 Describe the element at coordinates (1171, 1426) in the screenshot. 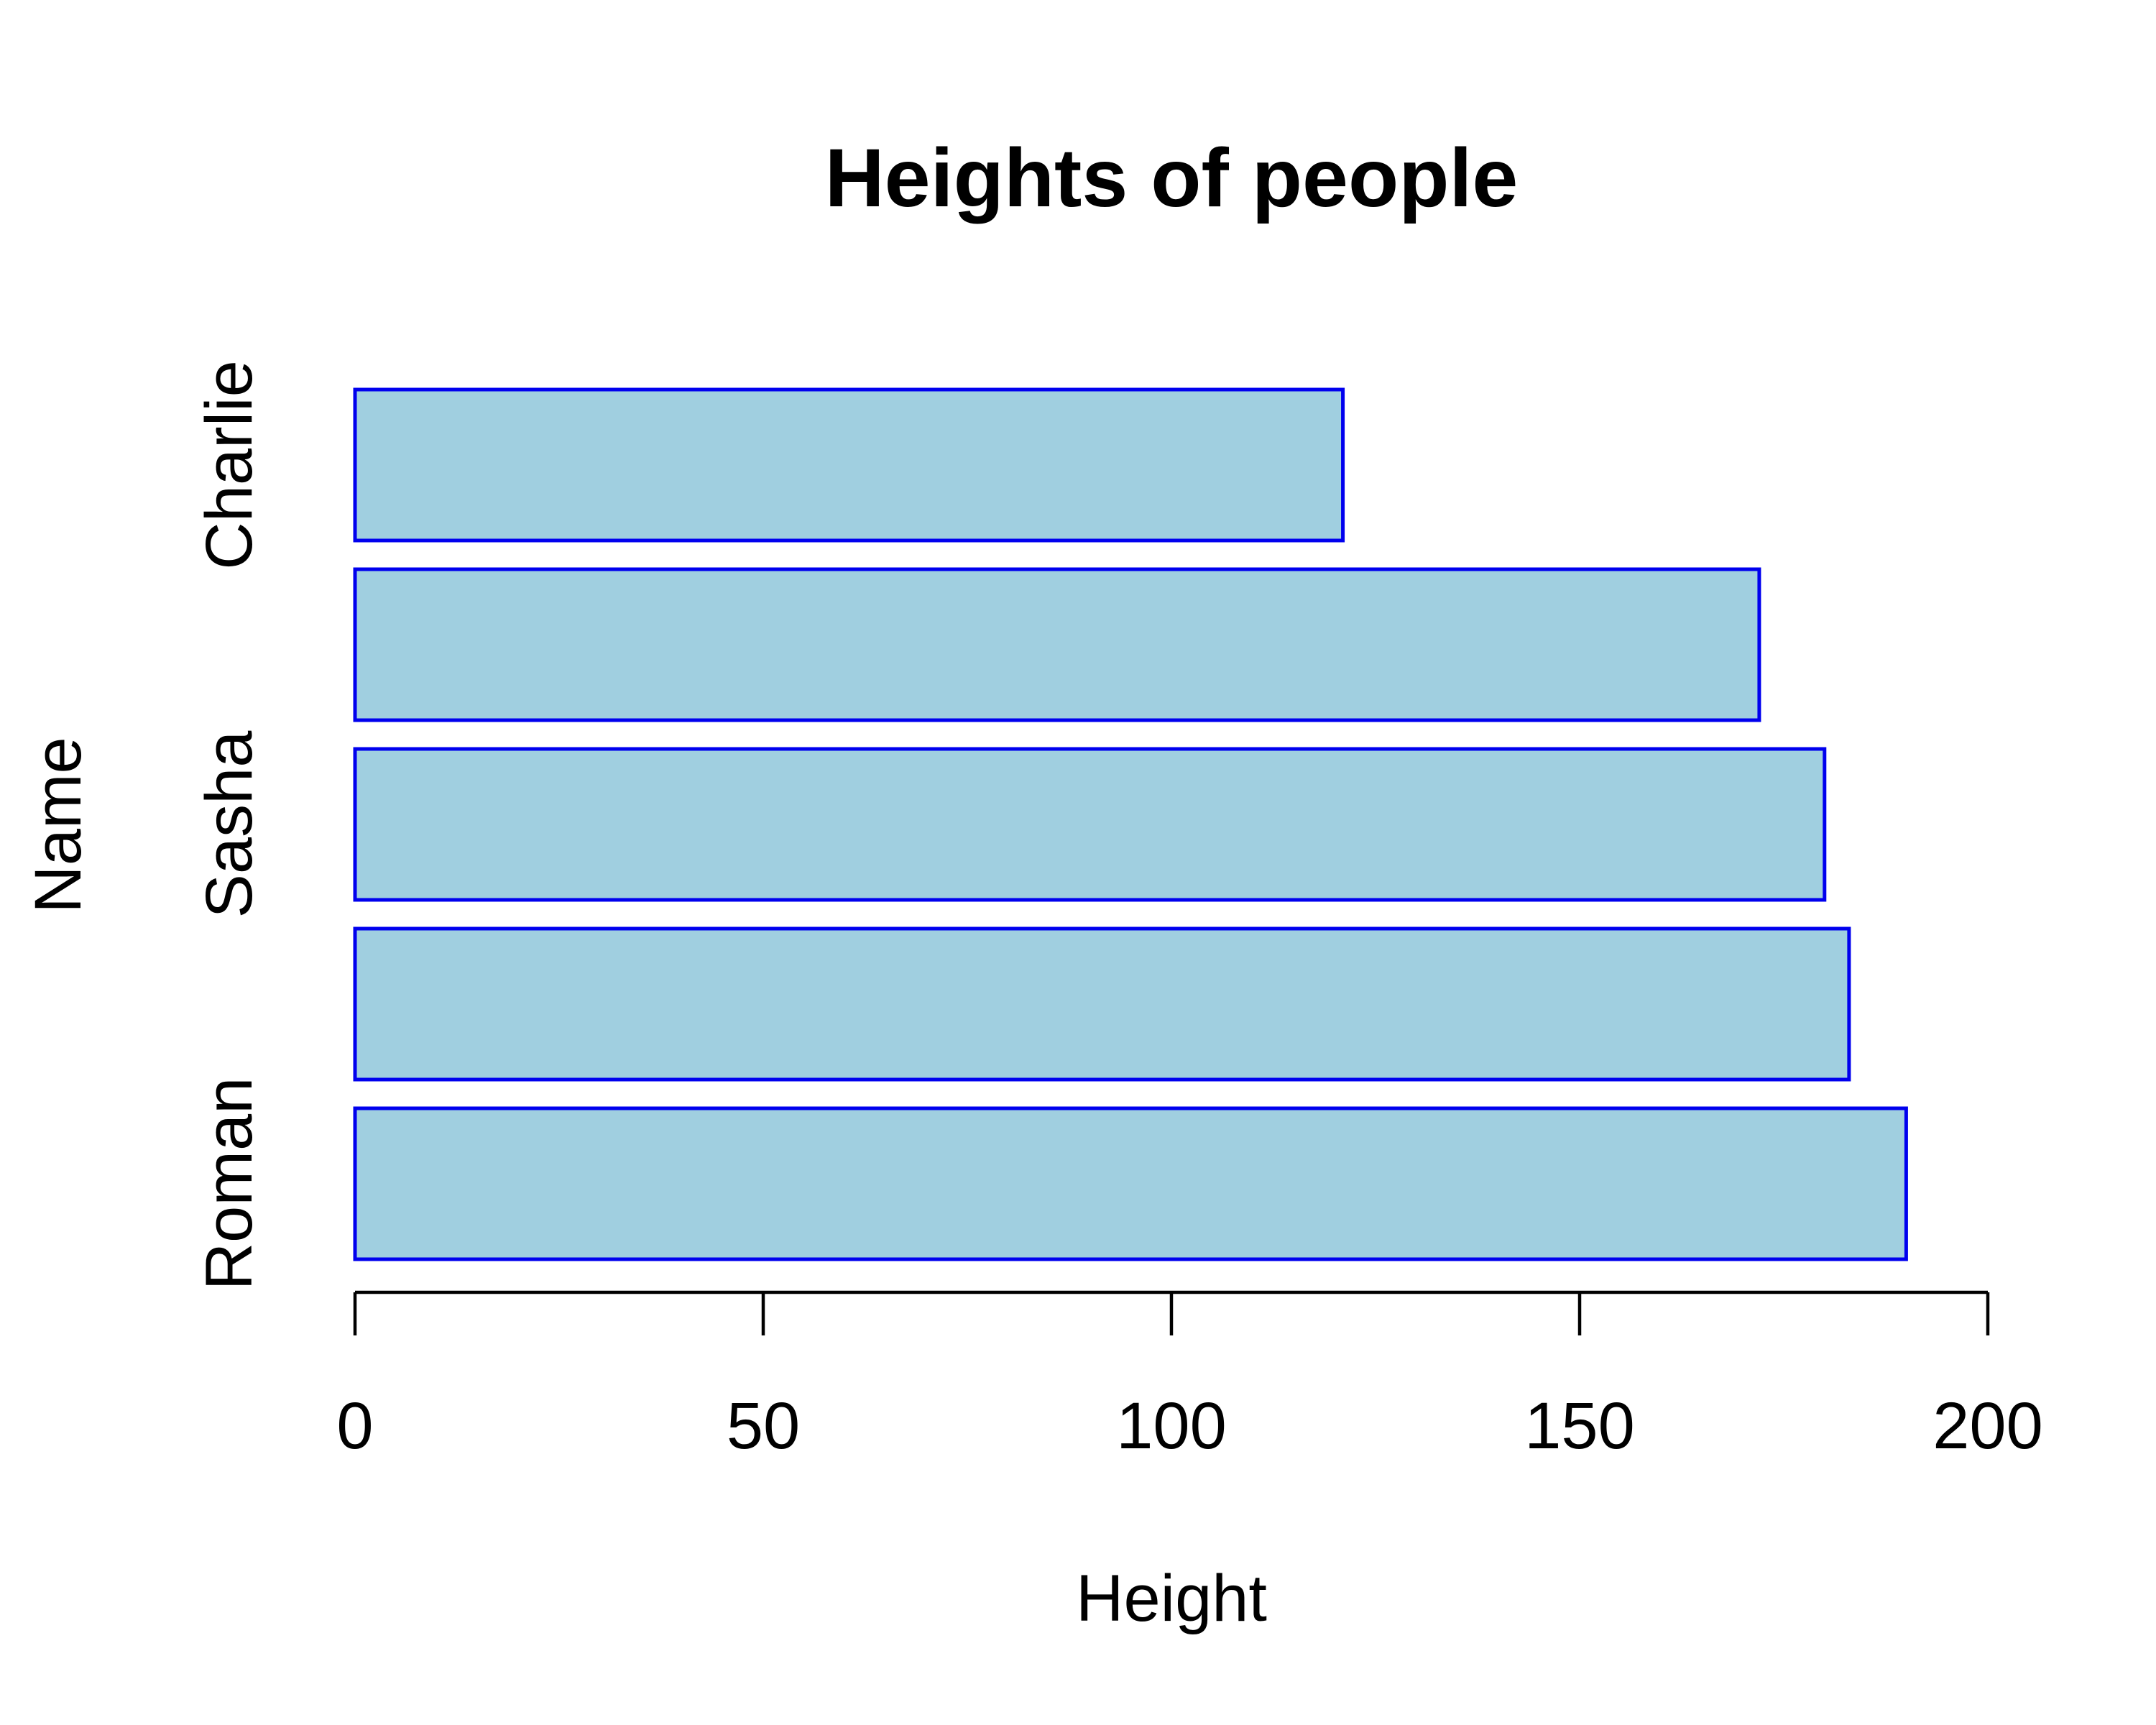

I see `x-tick-label-2: 100` at that location.